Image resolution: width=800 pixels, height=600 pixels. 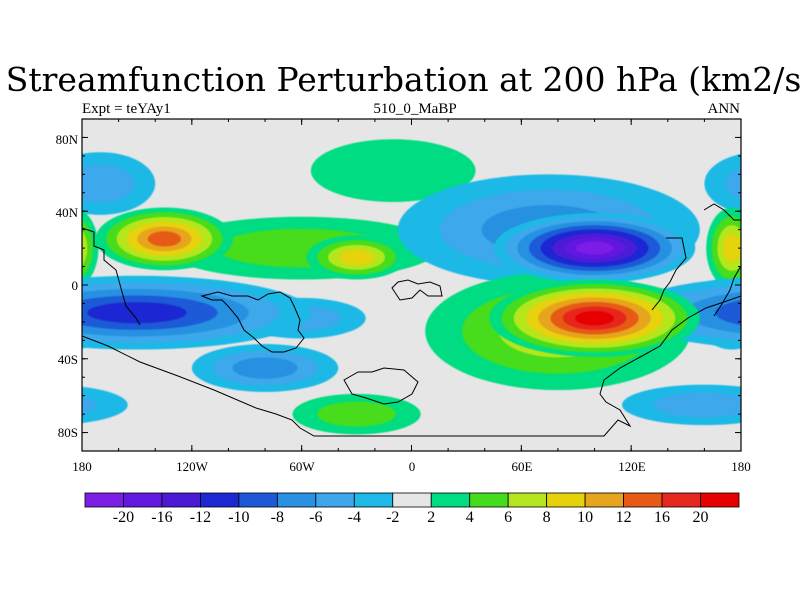 What do you see at coordinates (277, 517) in the screenshot?
I see `colorbar-label: -8` at bounding box center [277, 517].